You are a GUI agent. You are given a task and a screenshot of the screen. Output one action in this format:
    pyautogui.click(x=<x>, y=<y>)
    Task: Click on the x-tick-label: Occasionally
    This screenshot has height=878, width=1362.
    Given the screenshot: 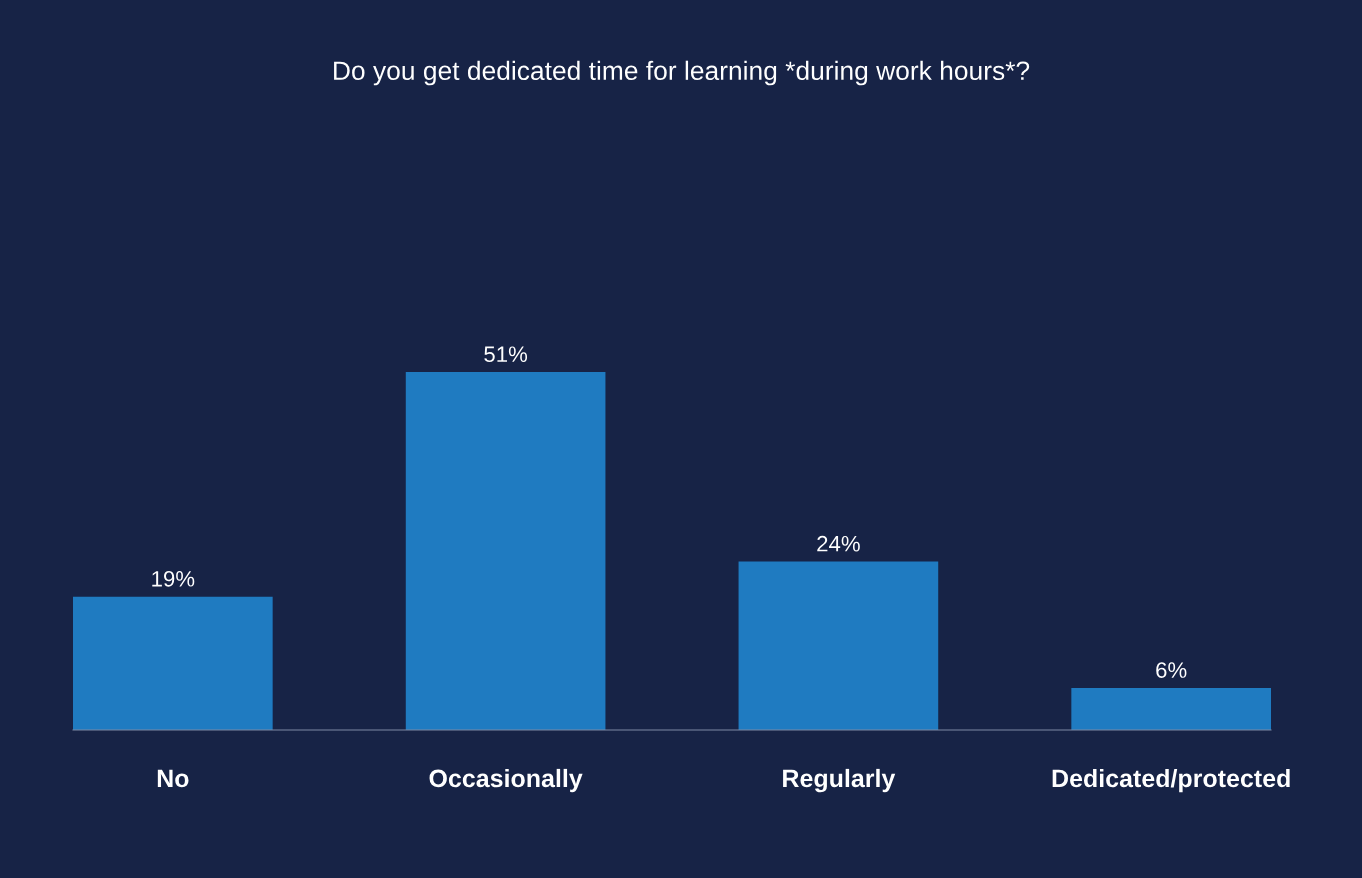 What is the action you would take?
    pyautogui.click(x=506, y=780)
    